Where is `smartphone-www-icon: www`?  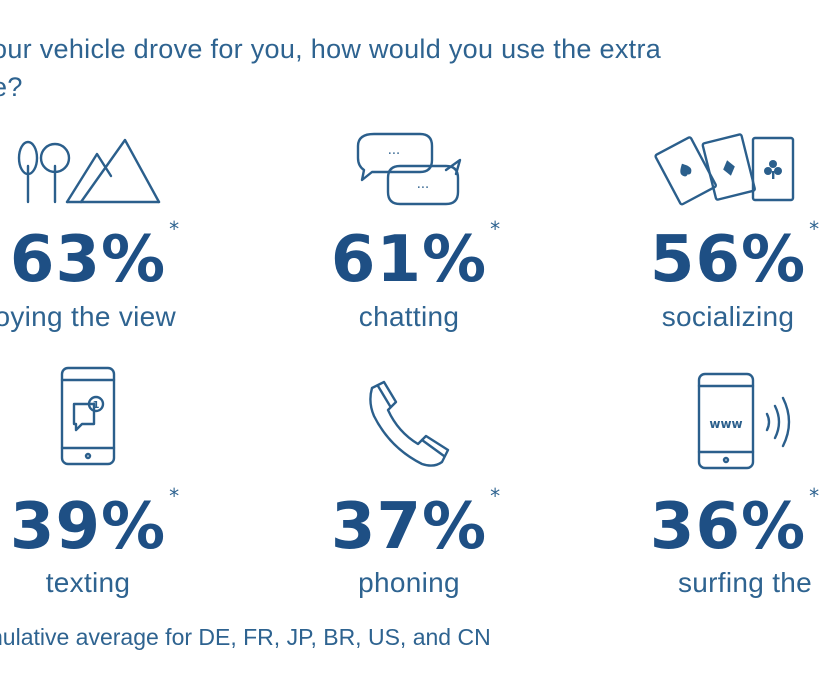 smartphone-www-icon: www is located at coordinates (750, 421).